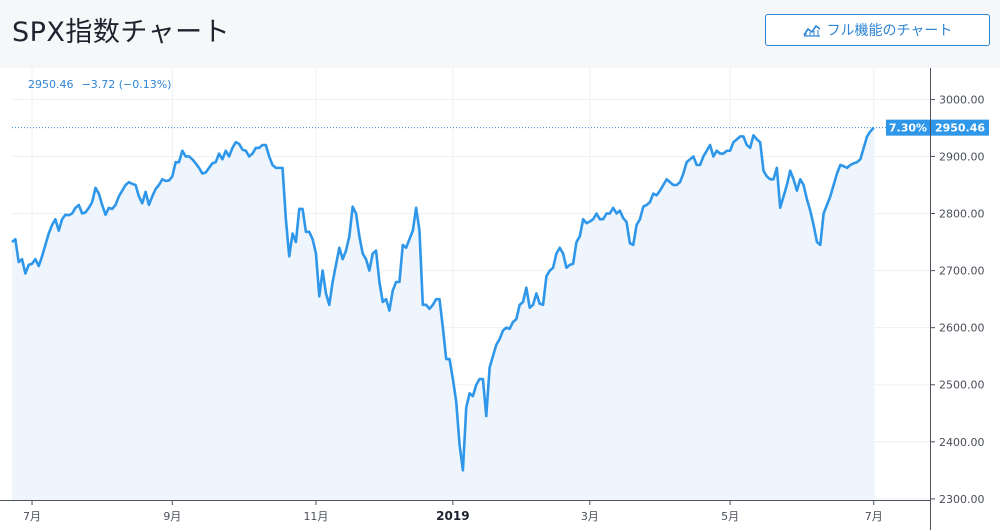 The width and height of the screenshot is (1000, 531). Describe the element at coordinates (51, 84) in the screenshot. I see `last-price: 2950.46` at that location.